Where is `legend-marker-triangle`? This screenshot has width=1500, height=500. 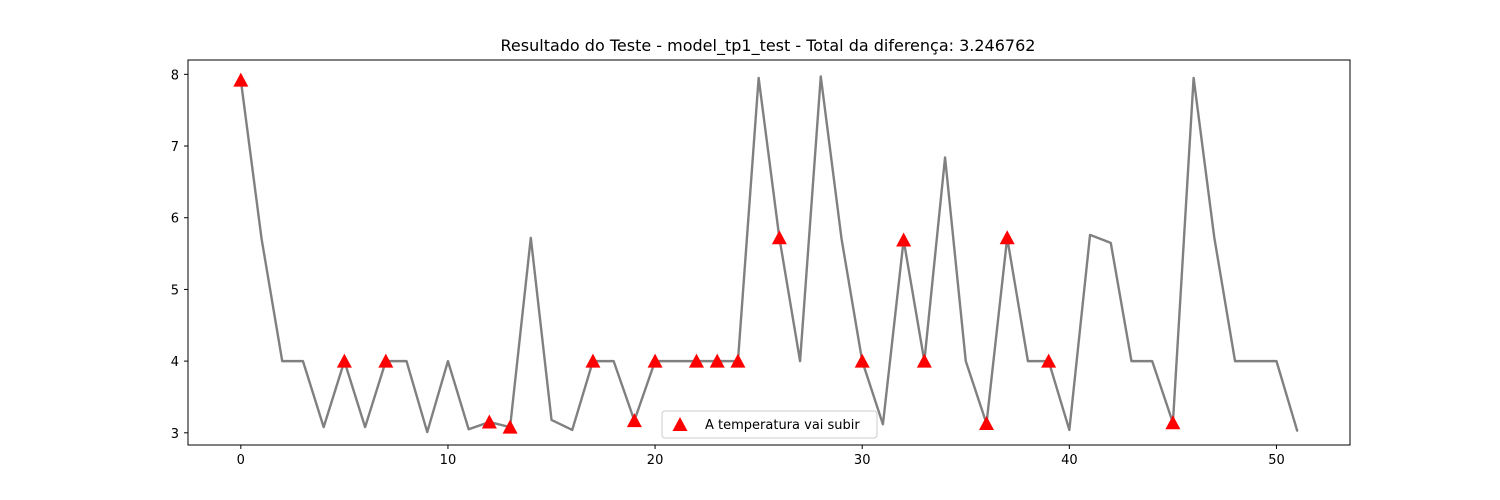 legend-marker-triangle is located at coordinates (680, 424).